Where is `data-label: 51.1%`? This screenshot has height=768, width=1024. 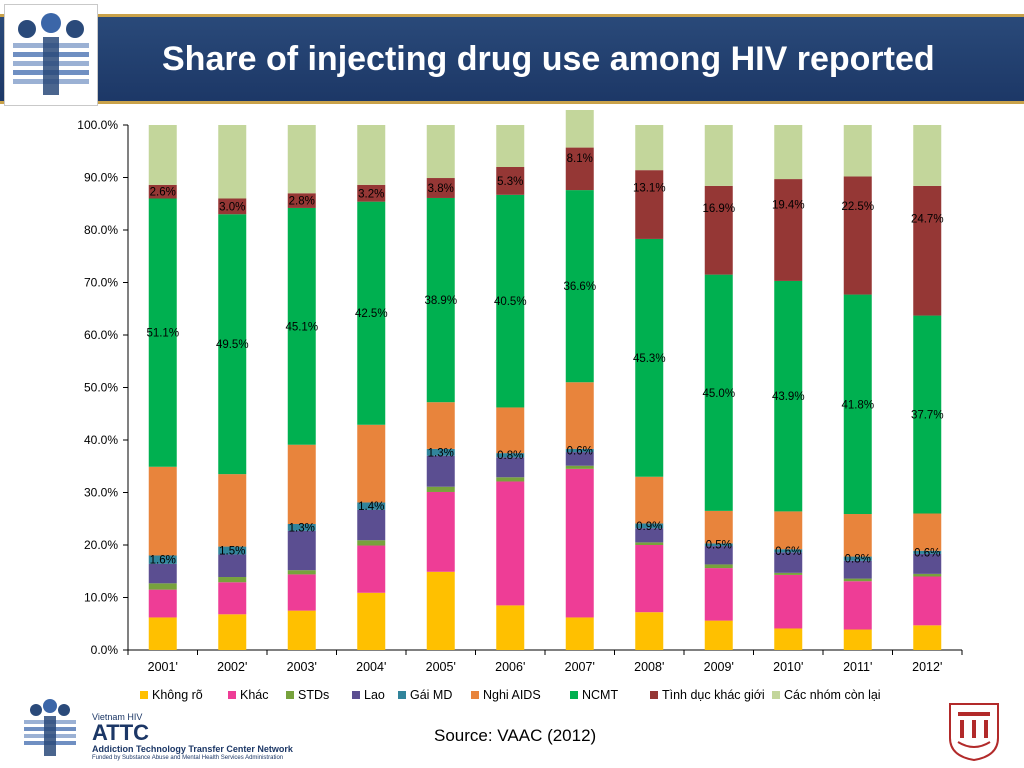
data-label: 51.1% is located at coordinates (162, 334).